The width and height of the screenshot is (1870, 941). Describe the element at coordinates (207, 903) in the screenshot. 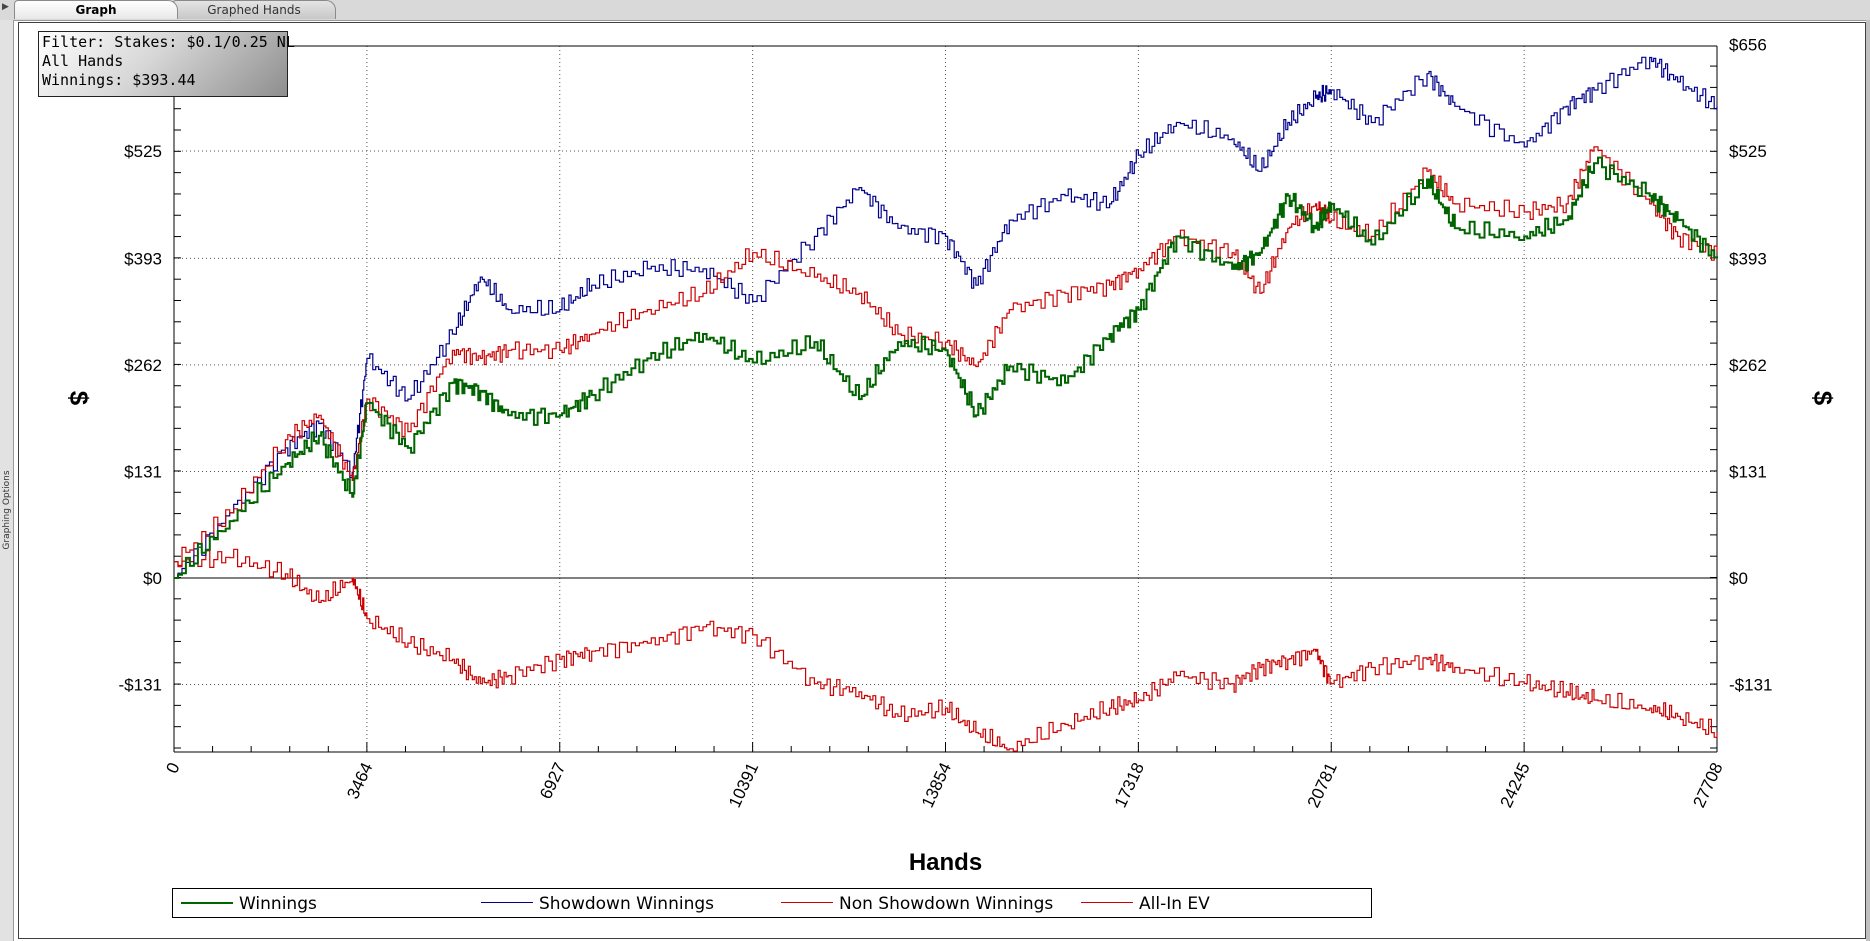

I see `legend-swatch-winnings` at that location.